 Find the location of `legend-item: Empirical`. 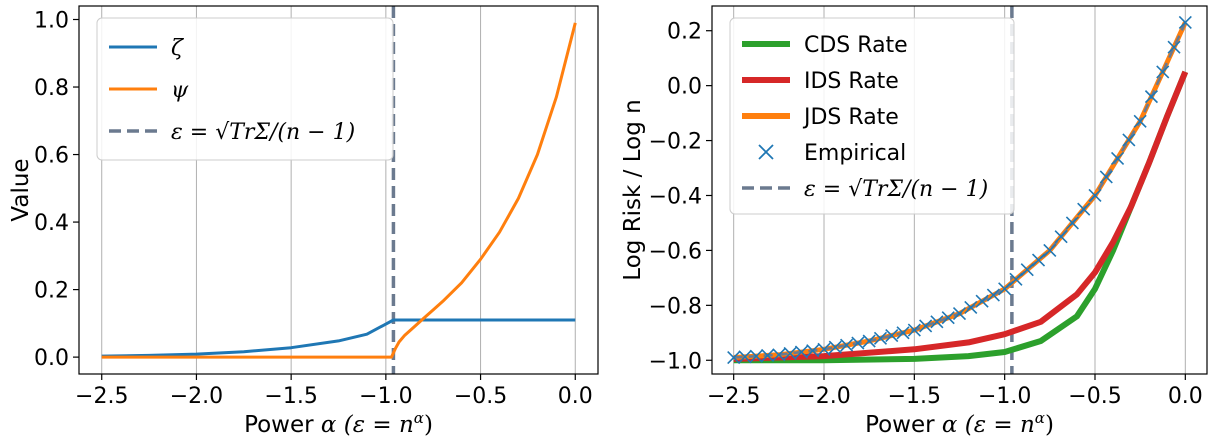

legend-item: Empirical is located at coordinates (832, 153).